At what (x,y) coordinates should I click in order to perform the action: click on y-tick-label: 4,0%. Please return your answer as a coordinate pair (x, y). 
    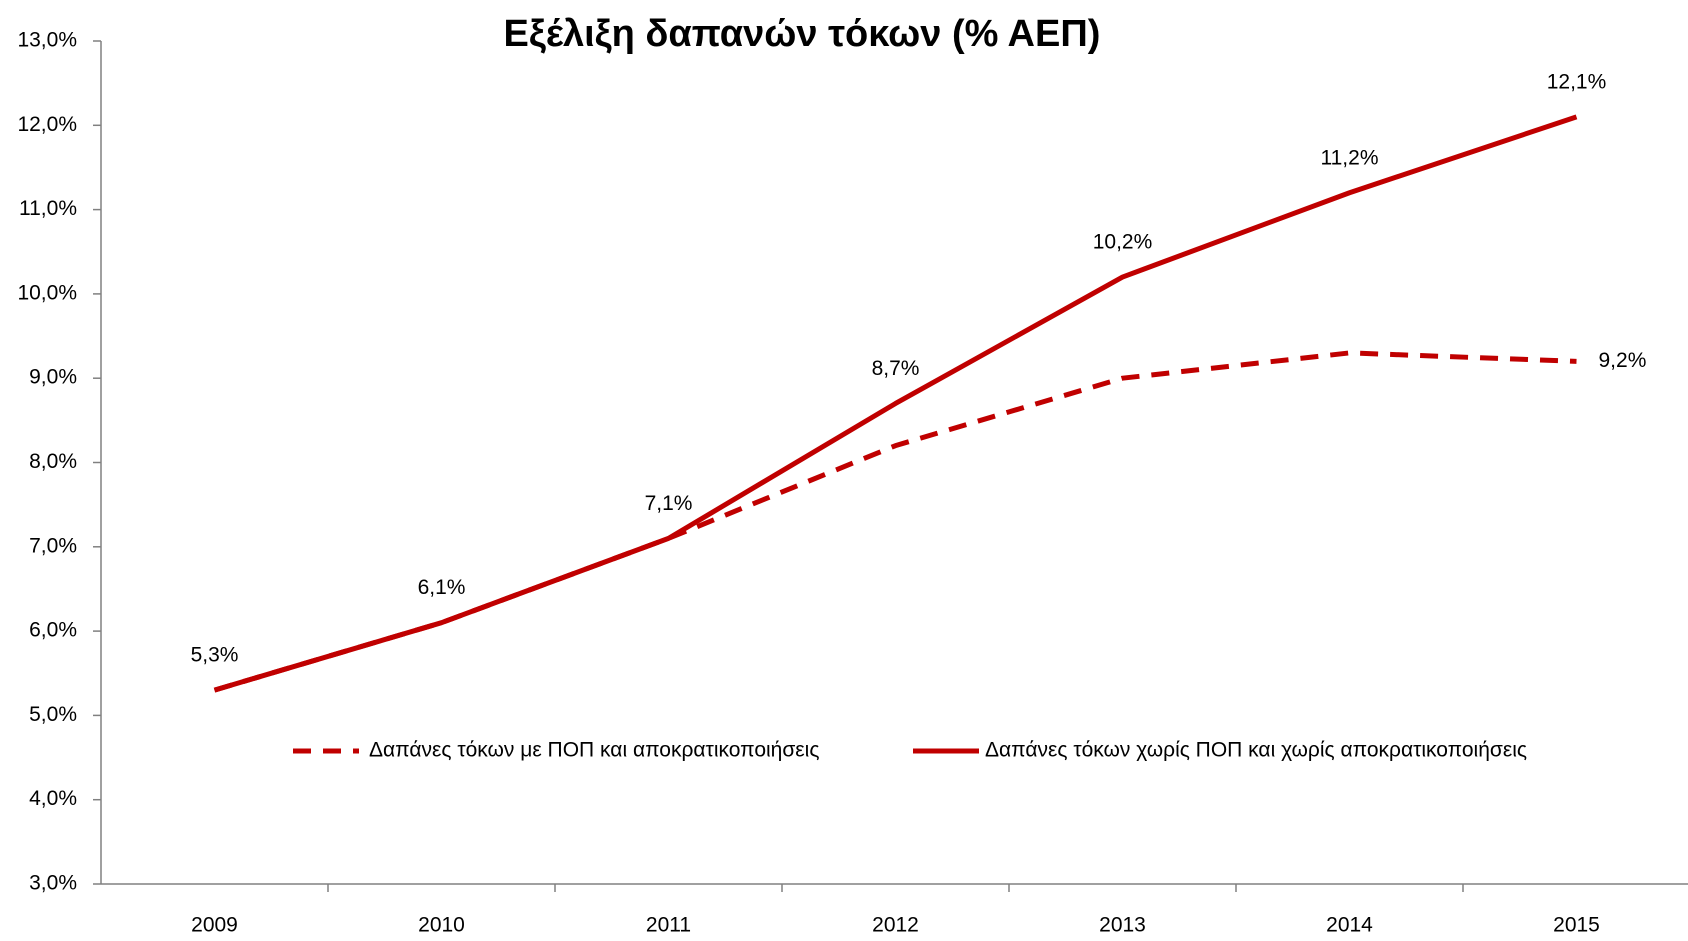
    Looking at the image, I should click on (53, 798).